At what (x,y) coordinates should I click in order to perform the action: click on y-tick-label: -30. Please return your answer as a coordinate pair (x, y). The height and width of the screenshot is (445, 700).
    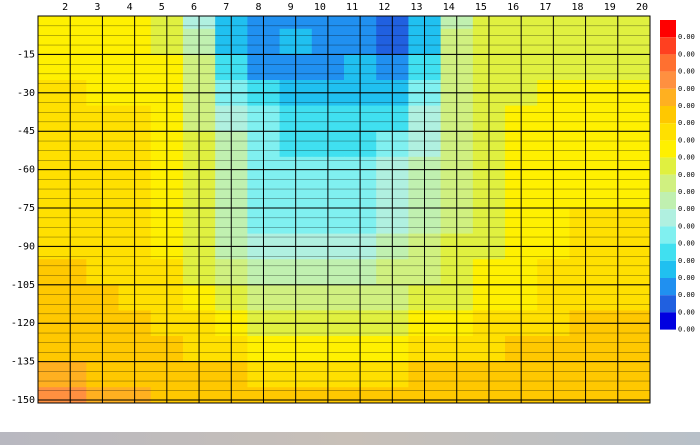
    Looking at the image, I should click on (26, 93).